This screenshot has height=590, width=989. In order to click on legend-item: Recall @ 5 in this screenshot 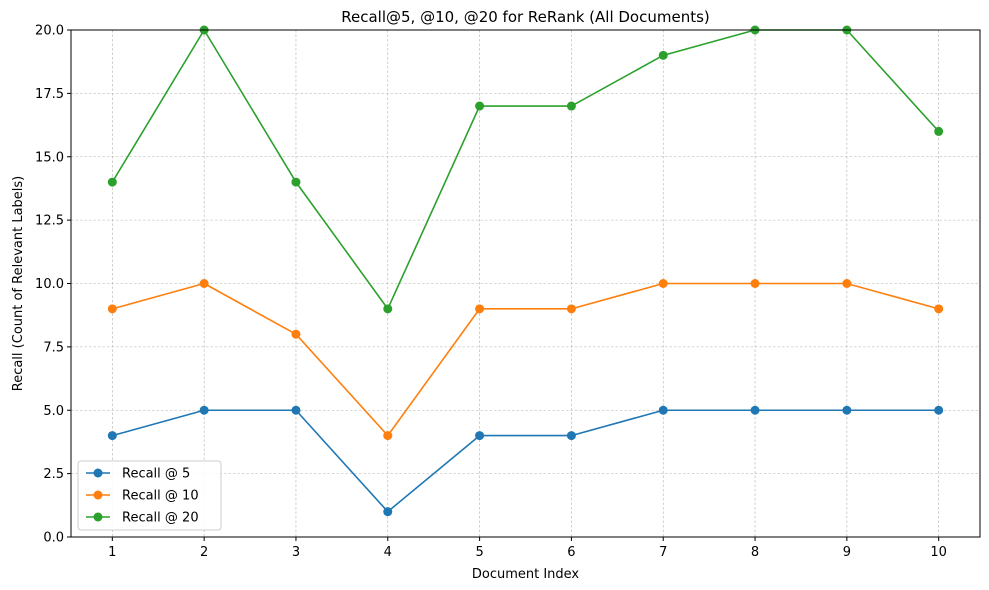, I will do `click(138, 474)`.